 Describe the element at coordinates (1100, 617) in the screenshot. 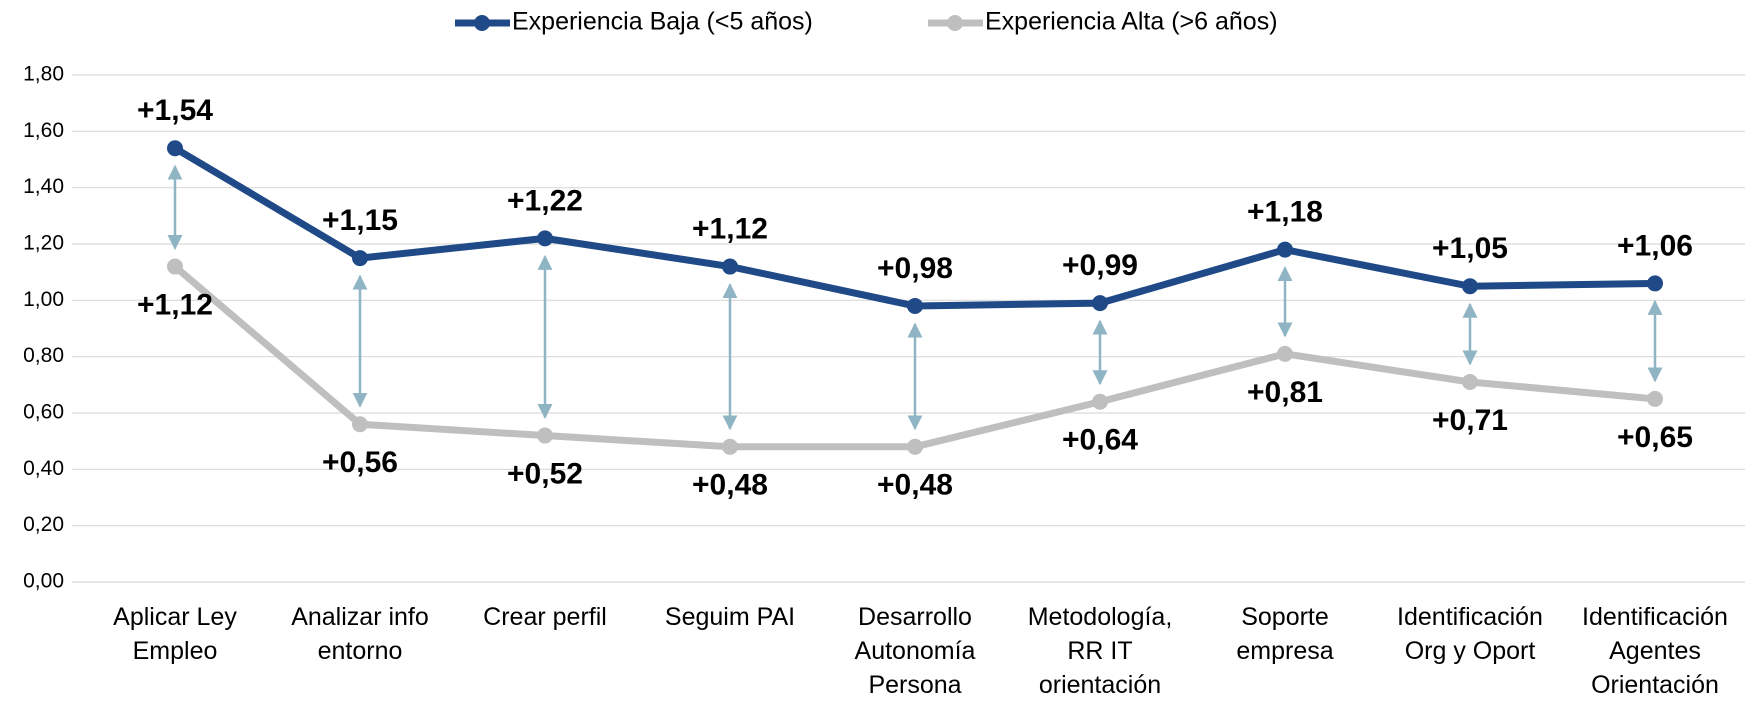

I see `x-tick-line: Metodología,` at that location.